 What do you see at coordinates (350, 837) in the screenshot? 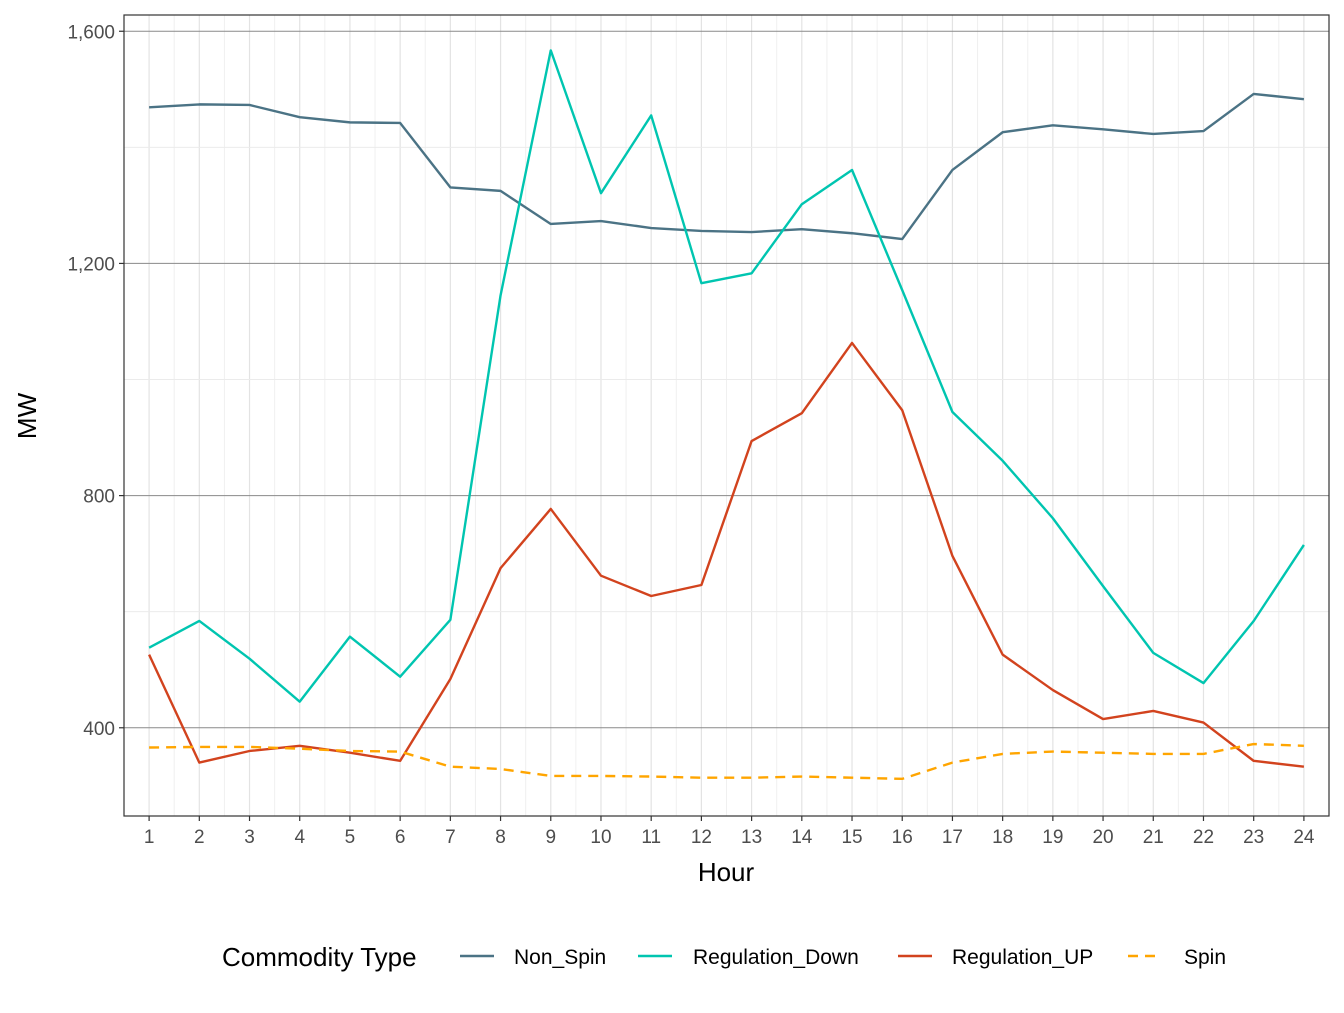
I see `x-tick-label: 5` at bounding box center [350, 837].